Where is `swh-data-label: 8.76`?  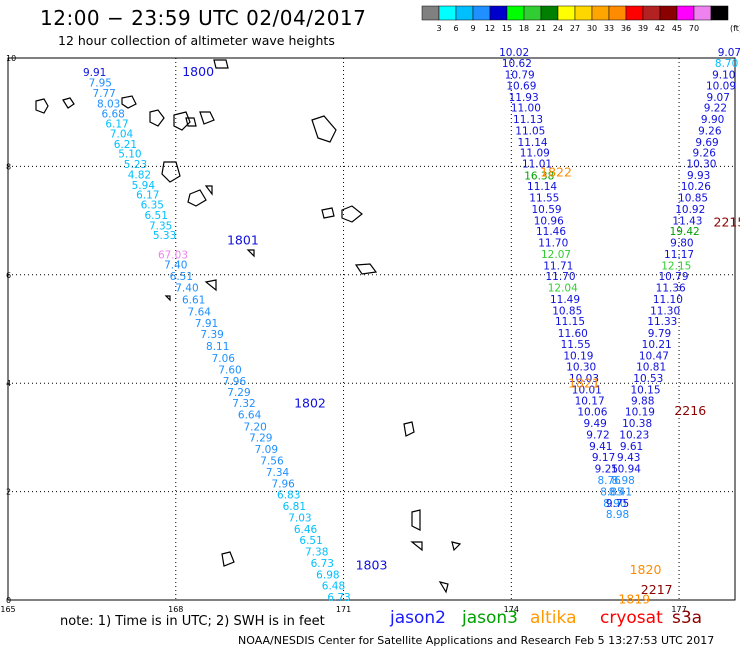 swh-data-label: 8.76 is located at coordinates (609, 481).